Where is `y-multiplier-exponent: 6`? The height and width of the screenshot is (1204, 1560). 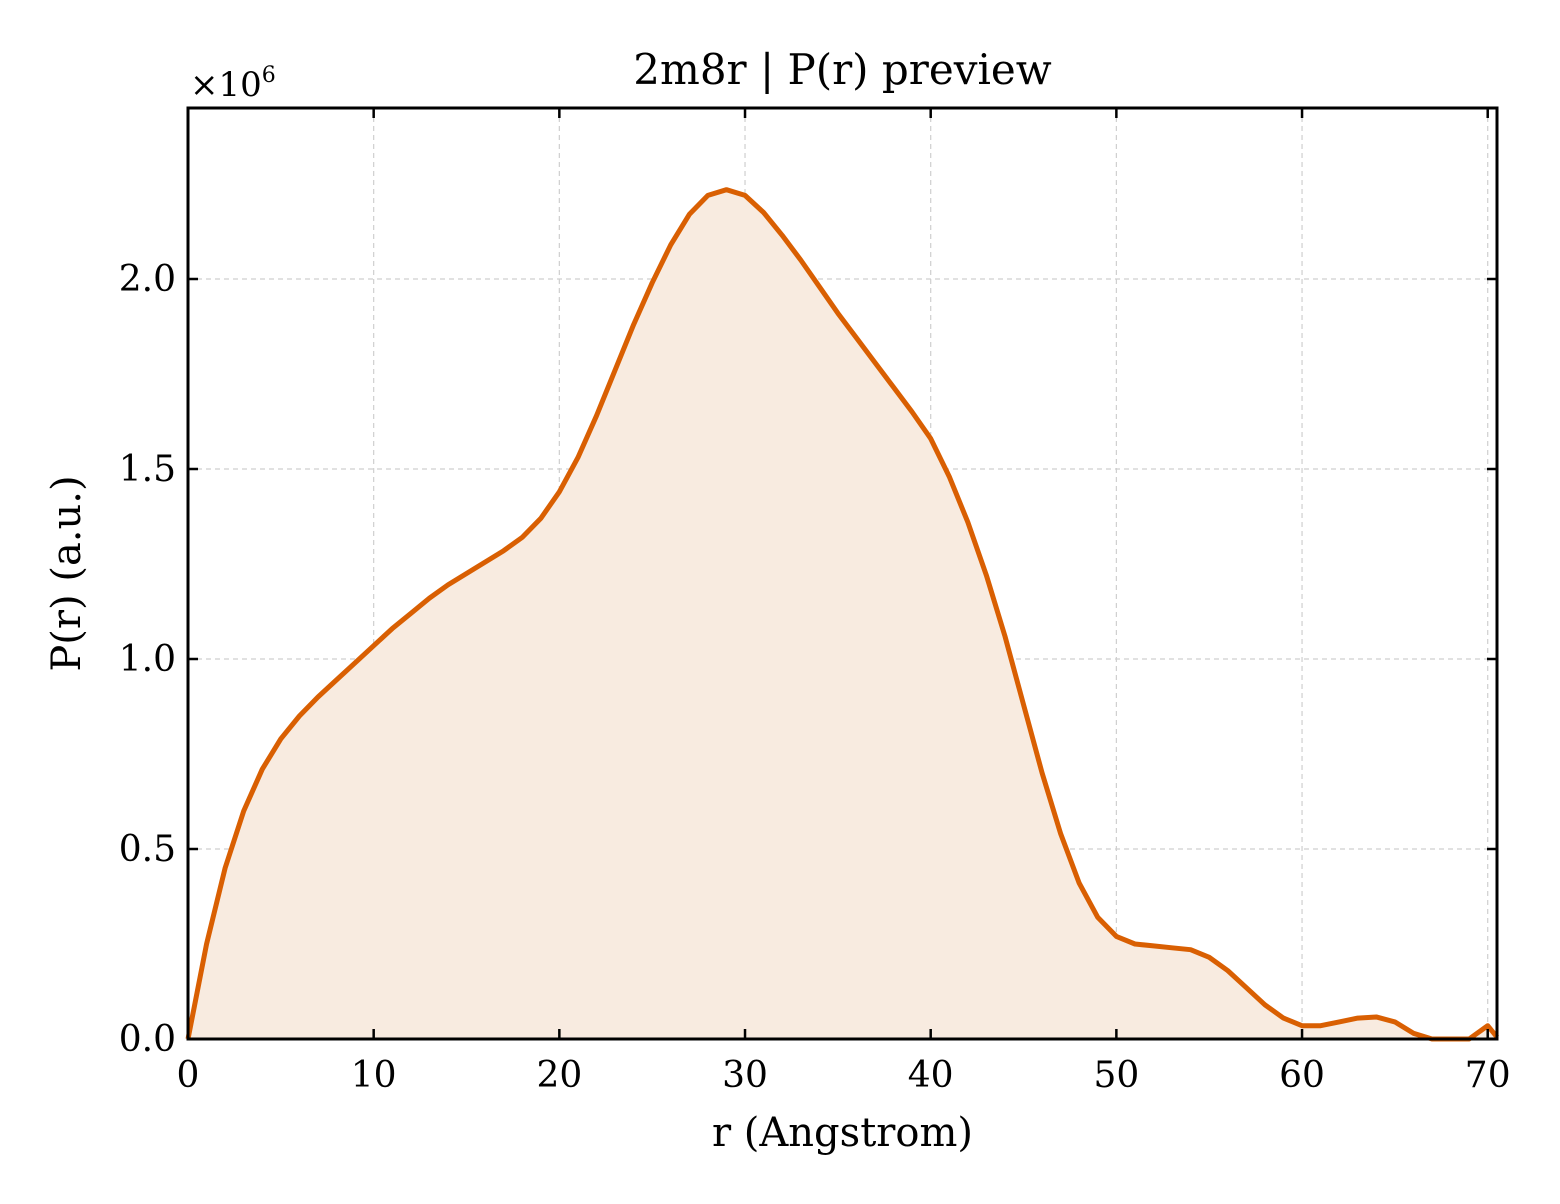
y-multiplier-exponent: 6 is located at coordinates (269, 75).